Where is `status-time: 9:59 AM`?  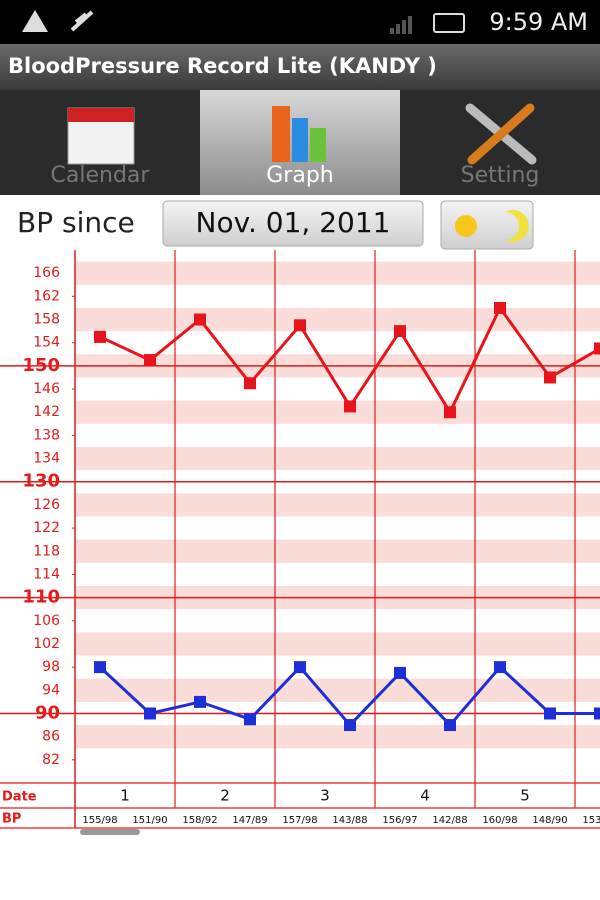
status-time: 9:59 AM is located at coordinates (538, 22).